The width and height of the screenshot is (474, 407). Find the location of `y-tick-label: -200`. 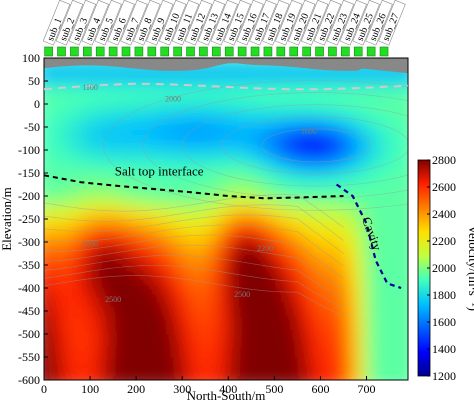

y-tick-label: -200 is located at coordinates (29, 196).